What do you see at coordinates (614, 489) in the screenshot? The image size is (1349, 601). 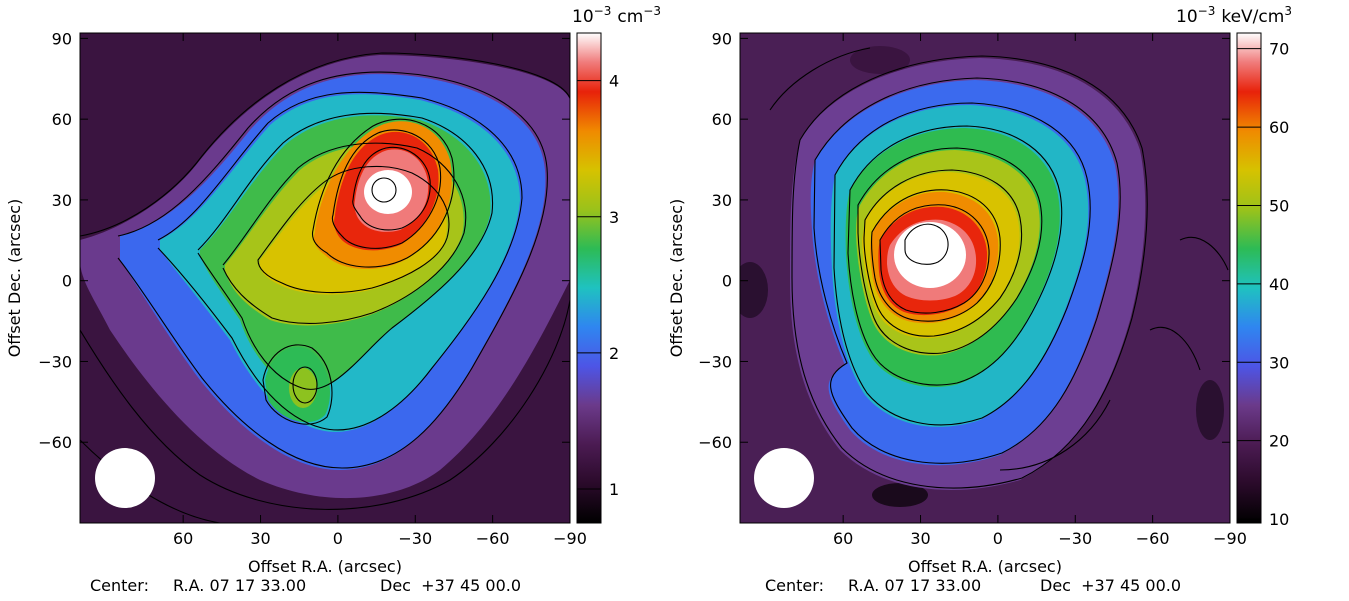 I see `colorbar-tick-label: 1` at bounding box center [614, 489].